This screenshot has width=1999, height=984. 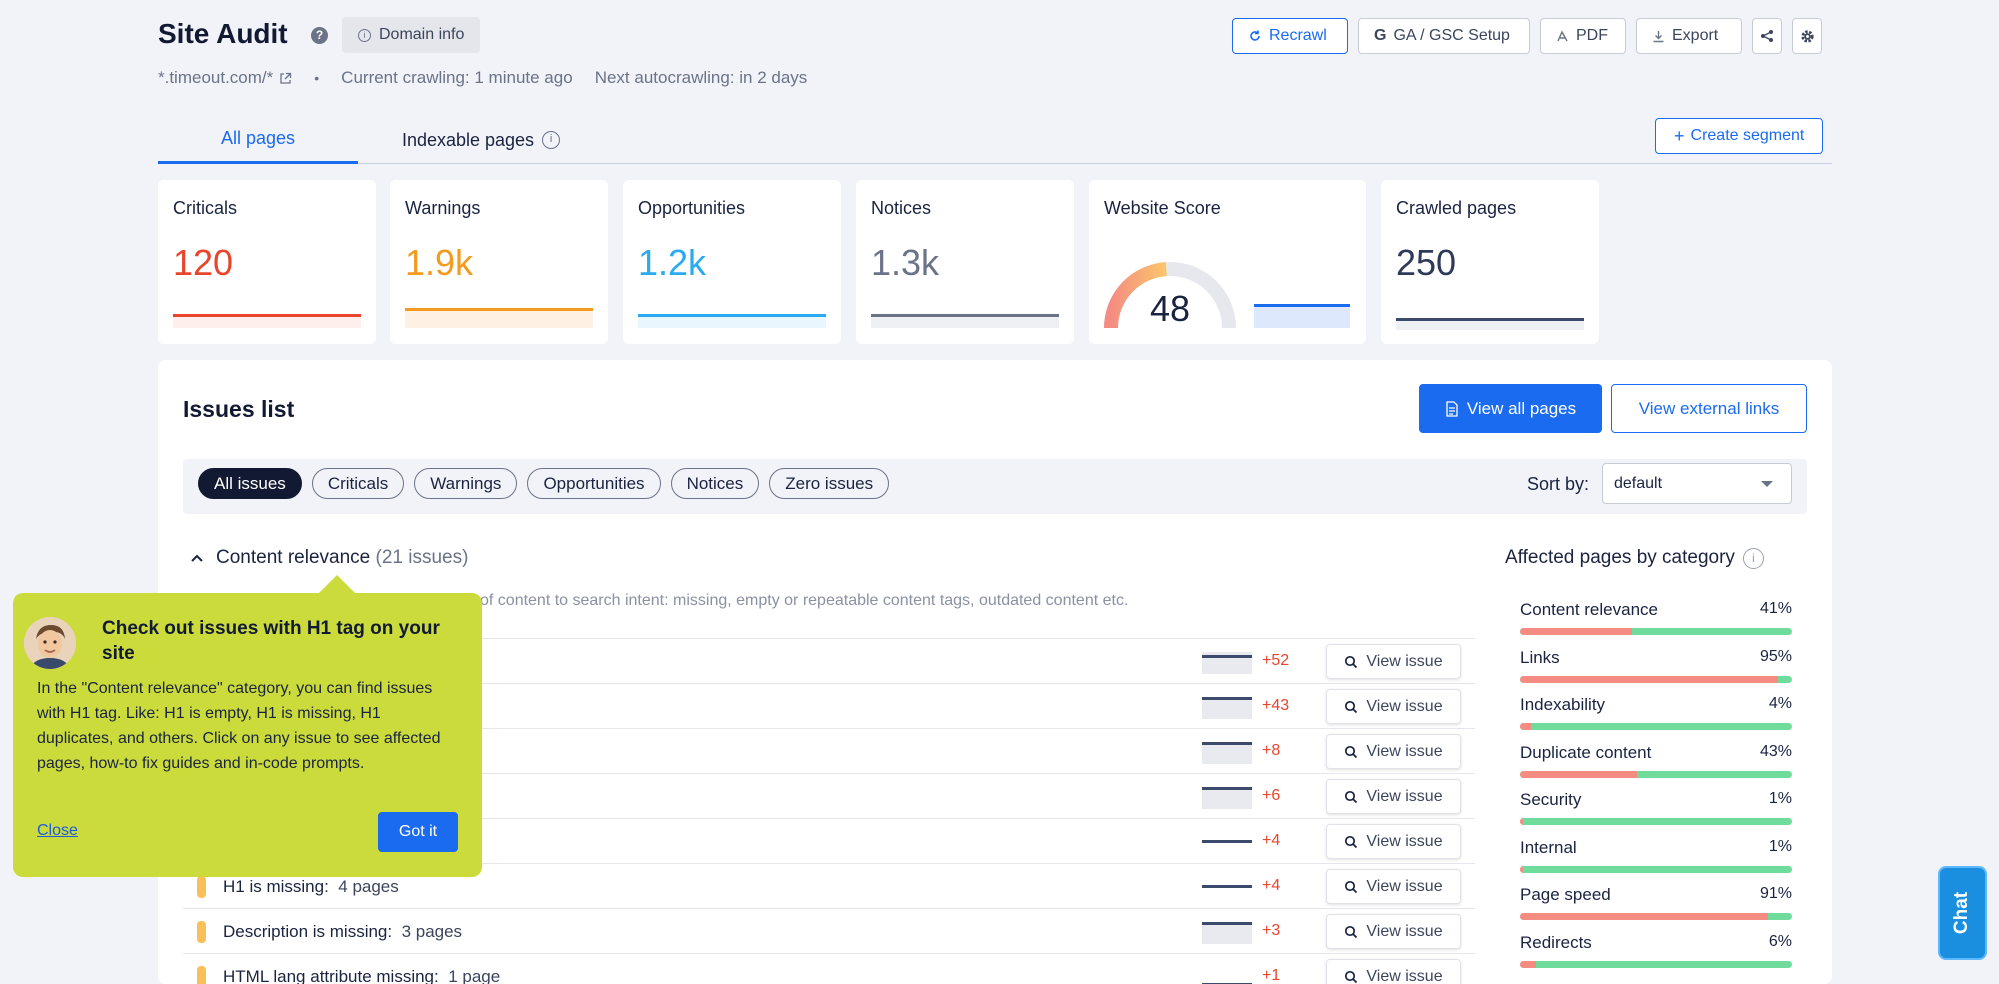 I want to click on tab-all-pages: All pages, so click(x=258, y=140).